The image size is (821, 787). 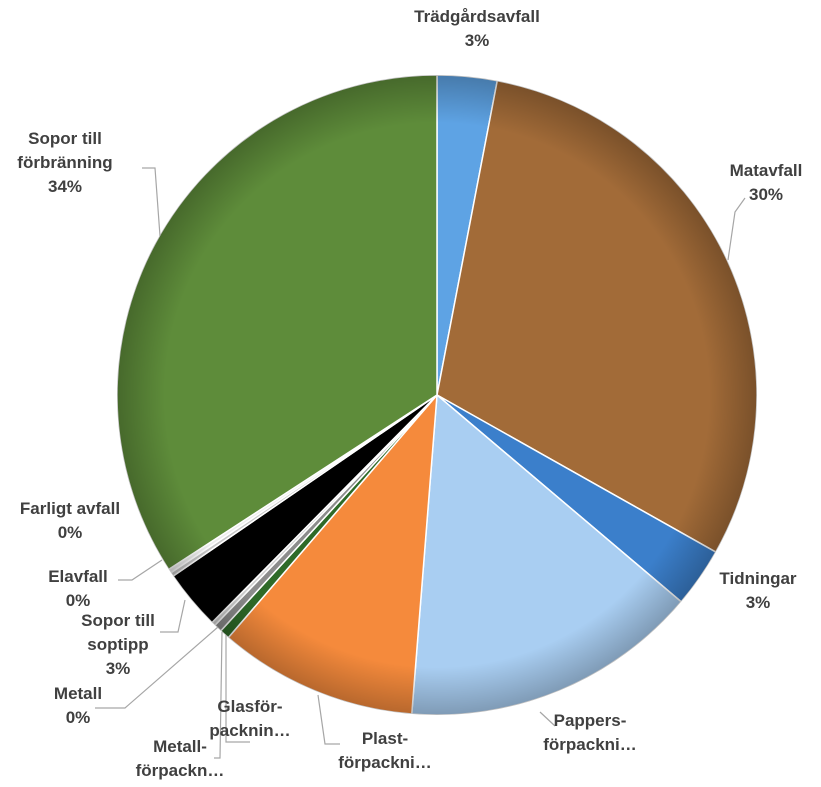 What do you see at coordinates (477, 16) in the screenshot?
I see `category-label: Trädgårdsavfall` at bounding box center [477, 16].